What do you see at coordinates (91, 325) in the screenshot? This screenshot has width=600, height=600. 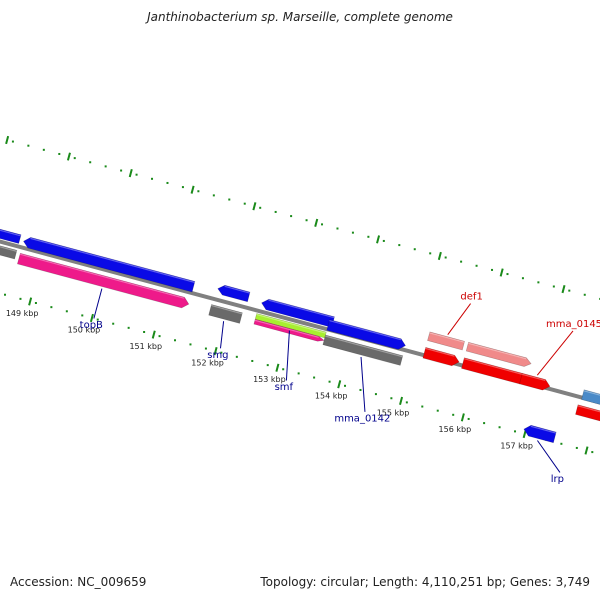 I see `gene-label: topB` at bounding box center [91, 325].